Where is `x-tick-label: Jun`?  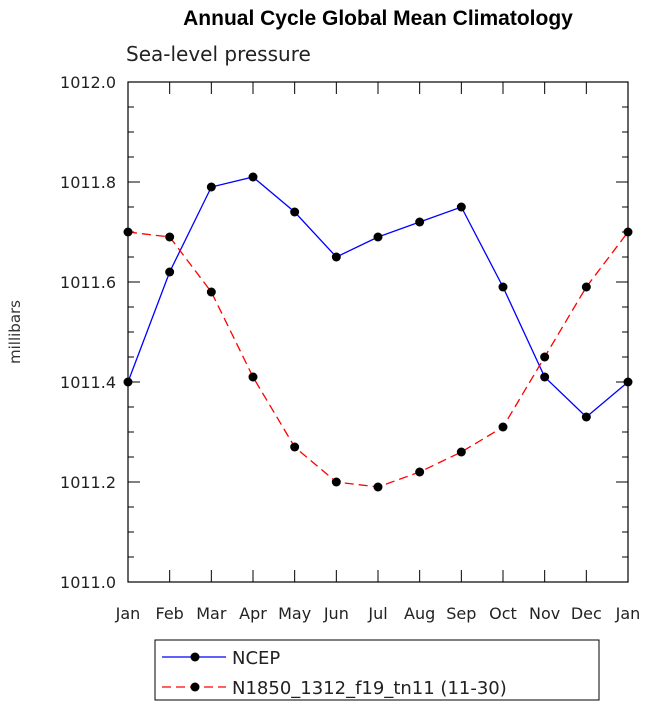
x-tick-label: Jun is located at coordinates (336, 613).